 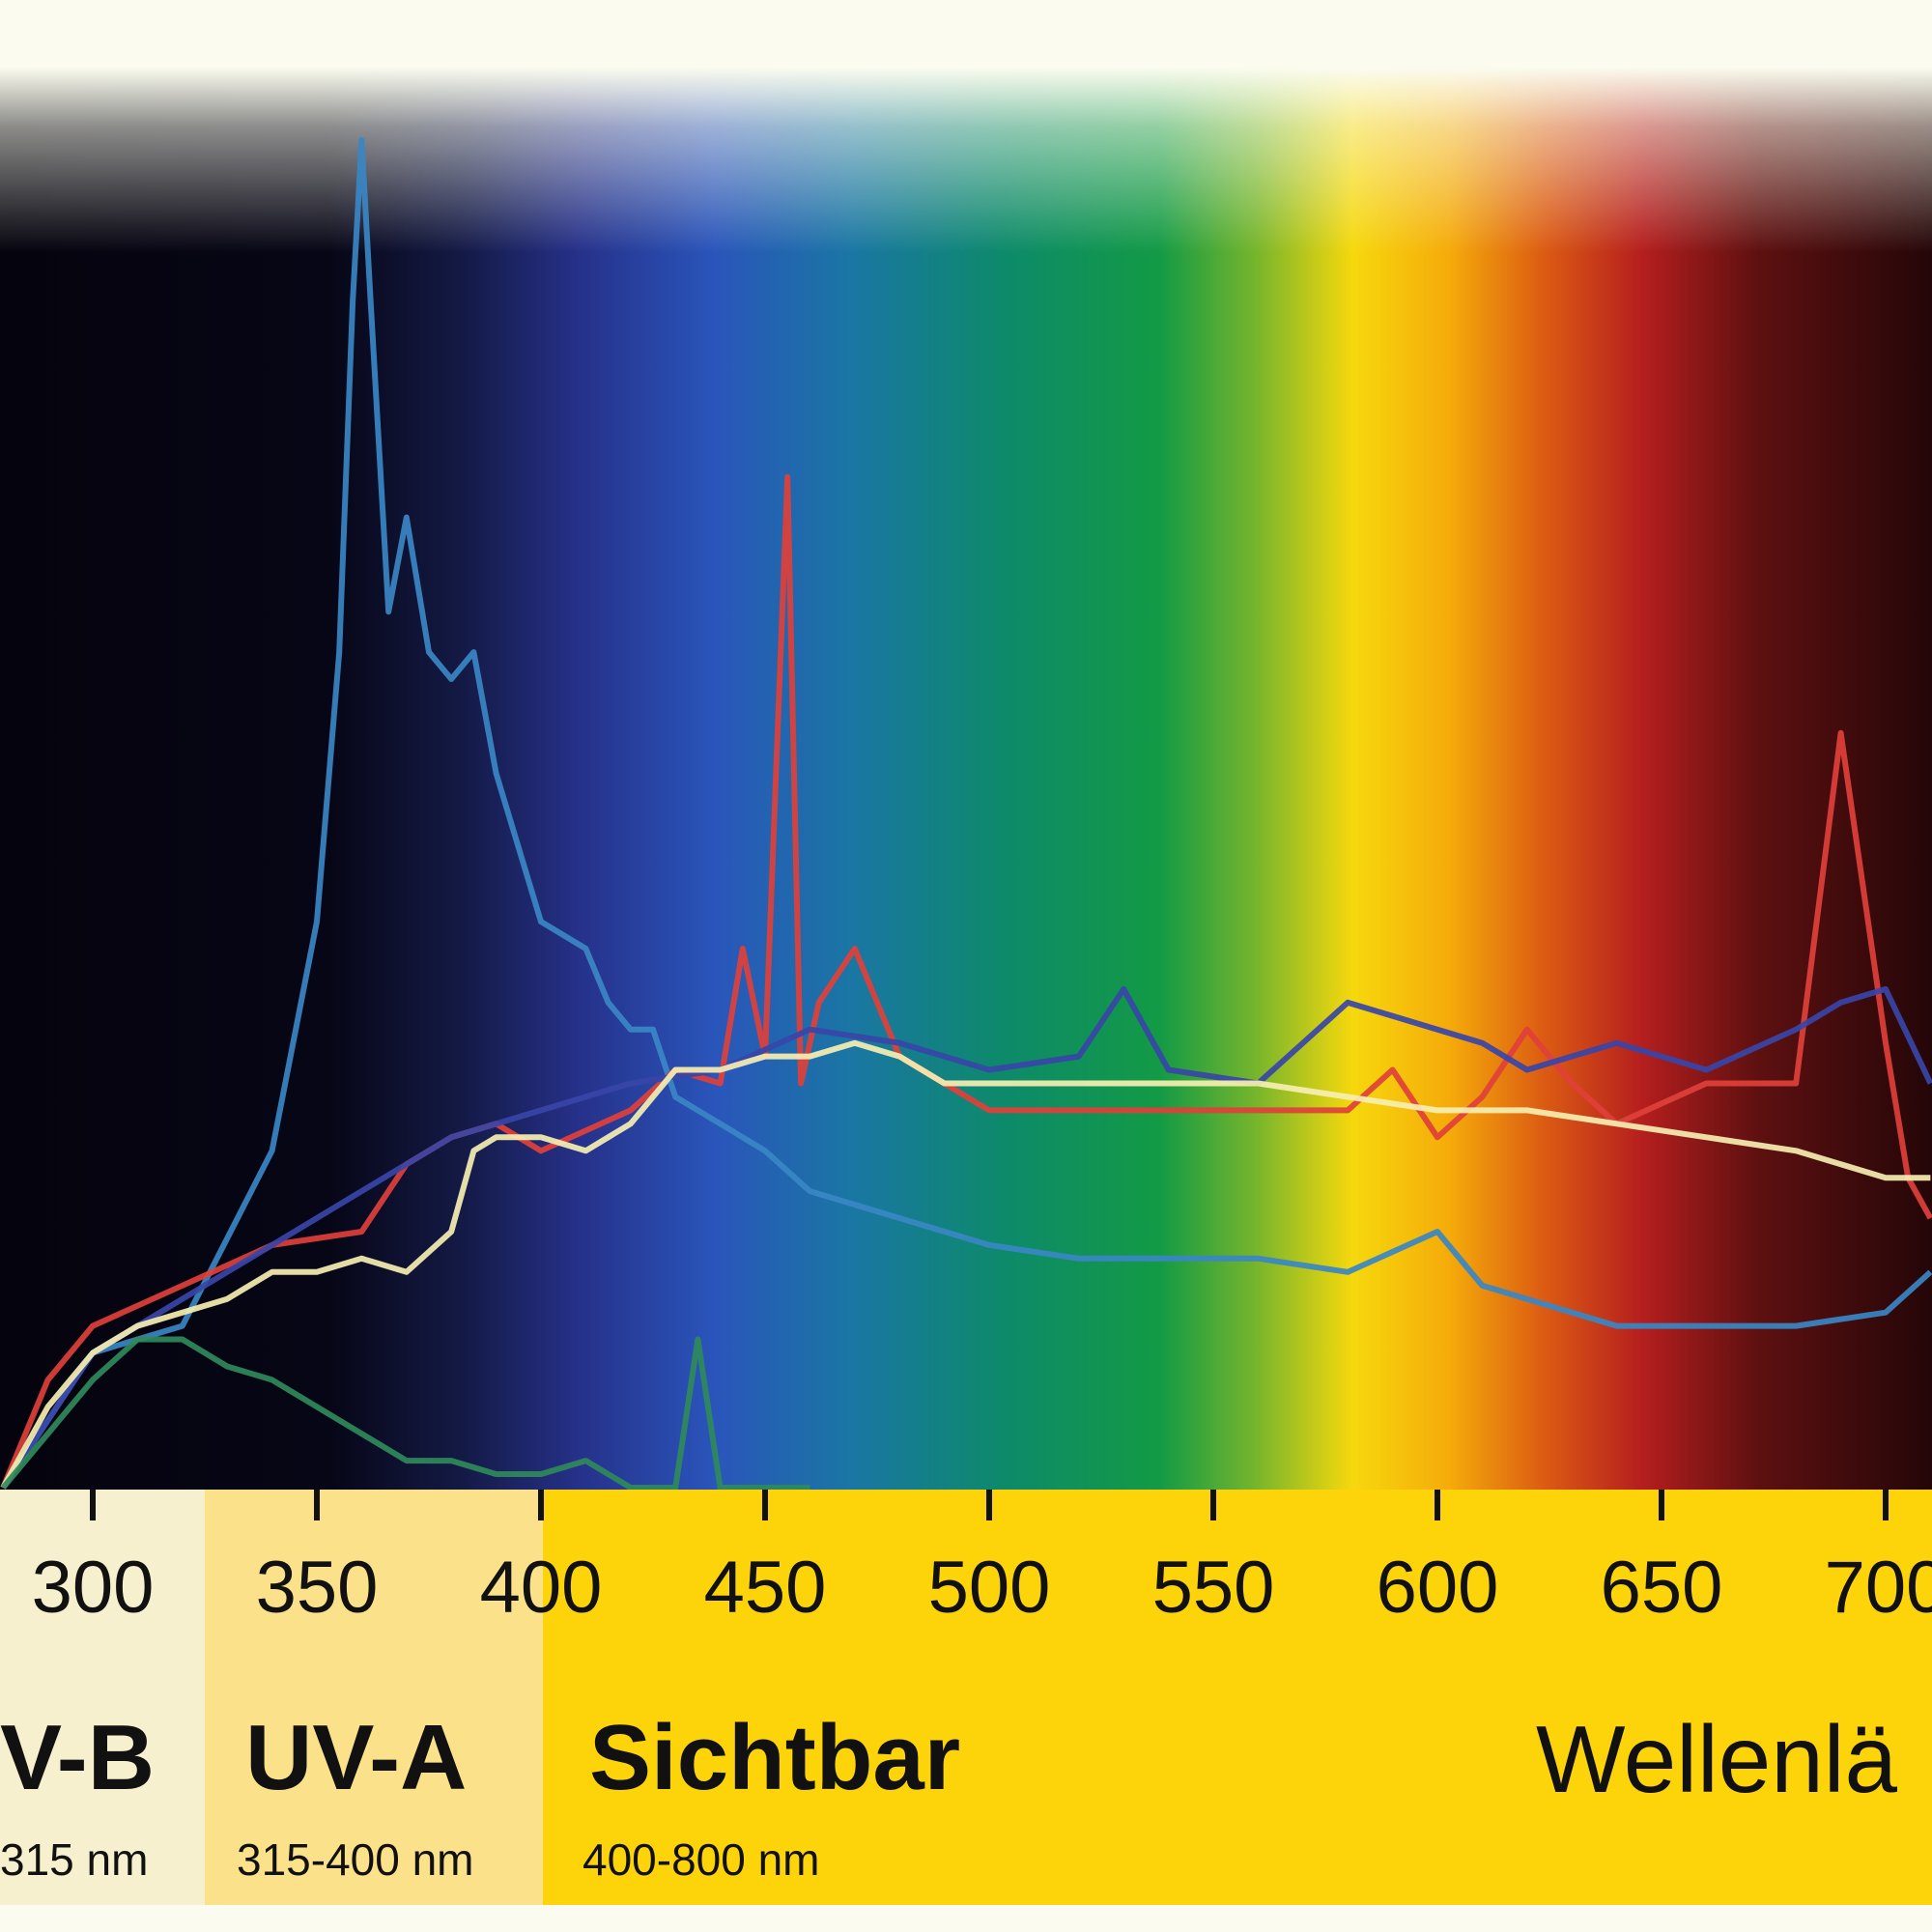 What do you see at coordinates (1878, 1588) in the screenshot?
I see `x-tick-label-700: 700` at bounding box center [1878, 1588].